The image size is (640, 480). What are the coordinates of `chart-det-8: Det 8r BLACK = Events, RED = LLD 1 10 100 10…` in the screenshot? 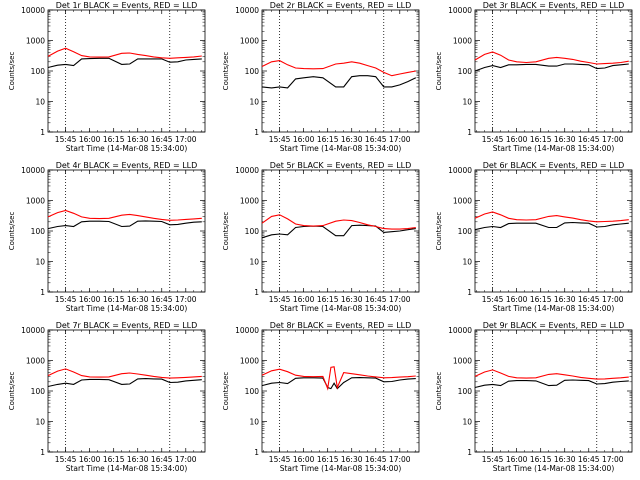 It's located at (321, 397).